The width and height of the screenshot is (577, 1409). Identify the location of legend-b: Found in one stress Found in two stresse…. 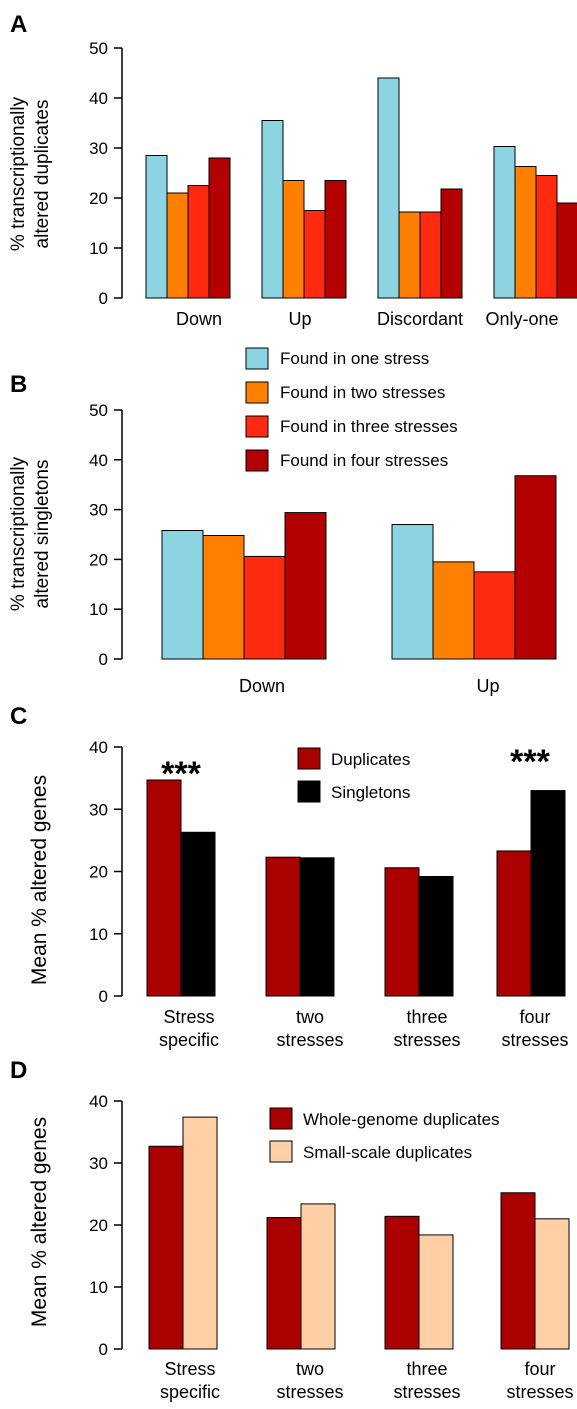
(351, 409).